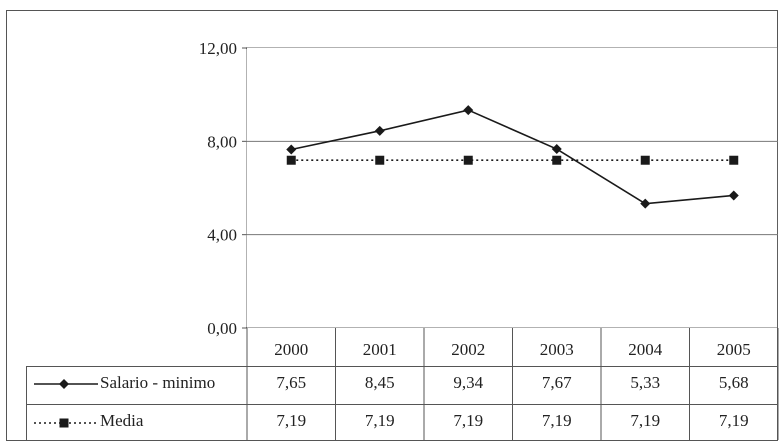 The height and width of the screenshot is (446, 784). What do you see at coordinates (557, 349) in the screenshot?
I see `x-category-label: 2003` at bounding box center [557, 349].